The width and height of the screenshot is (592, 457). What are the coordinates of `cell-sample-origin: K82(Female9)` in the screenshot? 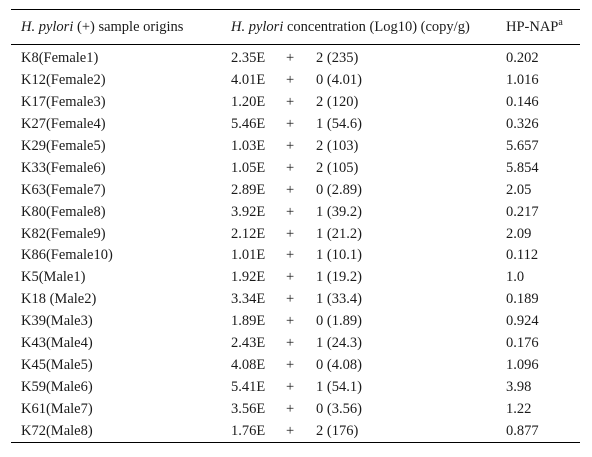 It's located at (63, 233).